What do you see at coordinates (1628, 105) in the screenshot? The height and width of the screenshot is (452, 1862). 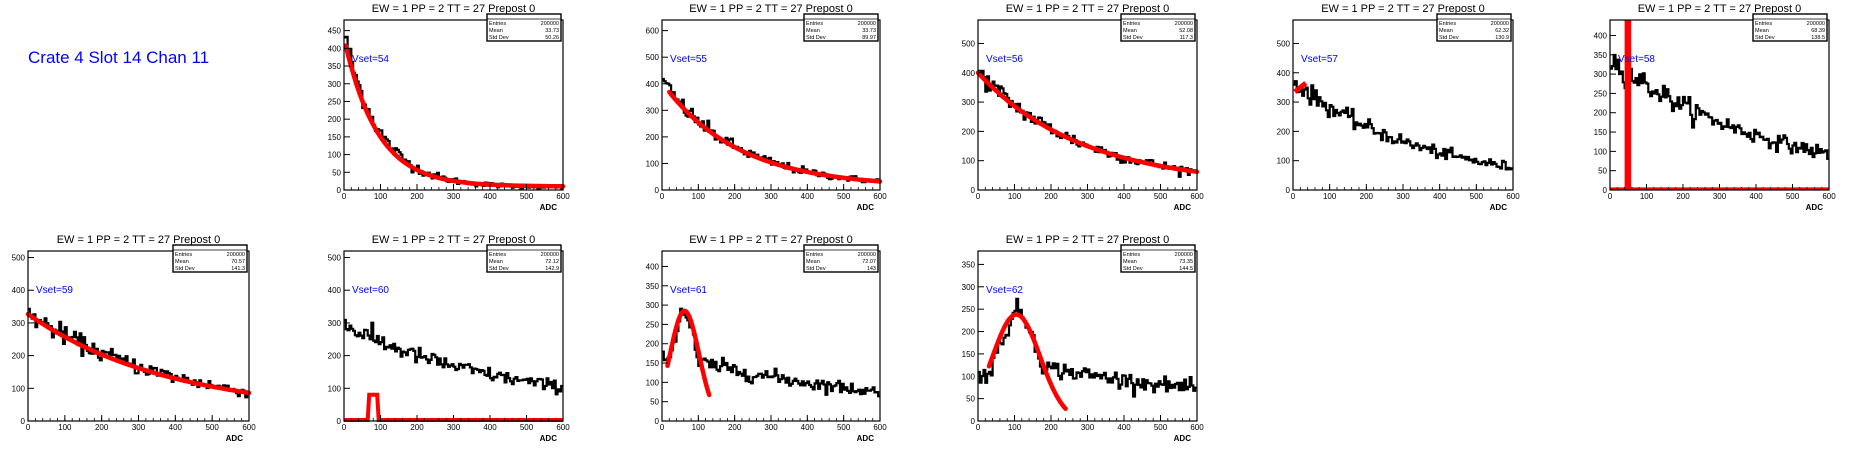 I see `fit-spike` at bounding box center [1628, 105].